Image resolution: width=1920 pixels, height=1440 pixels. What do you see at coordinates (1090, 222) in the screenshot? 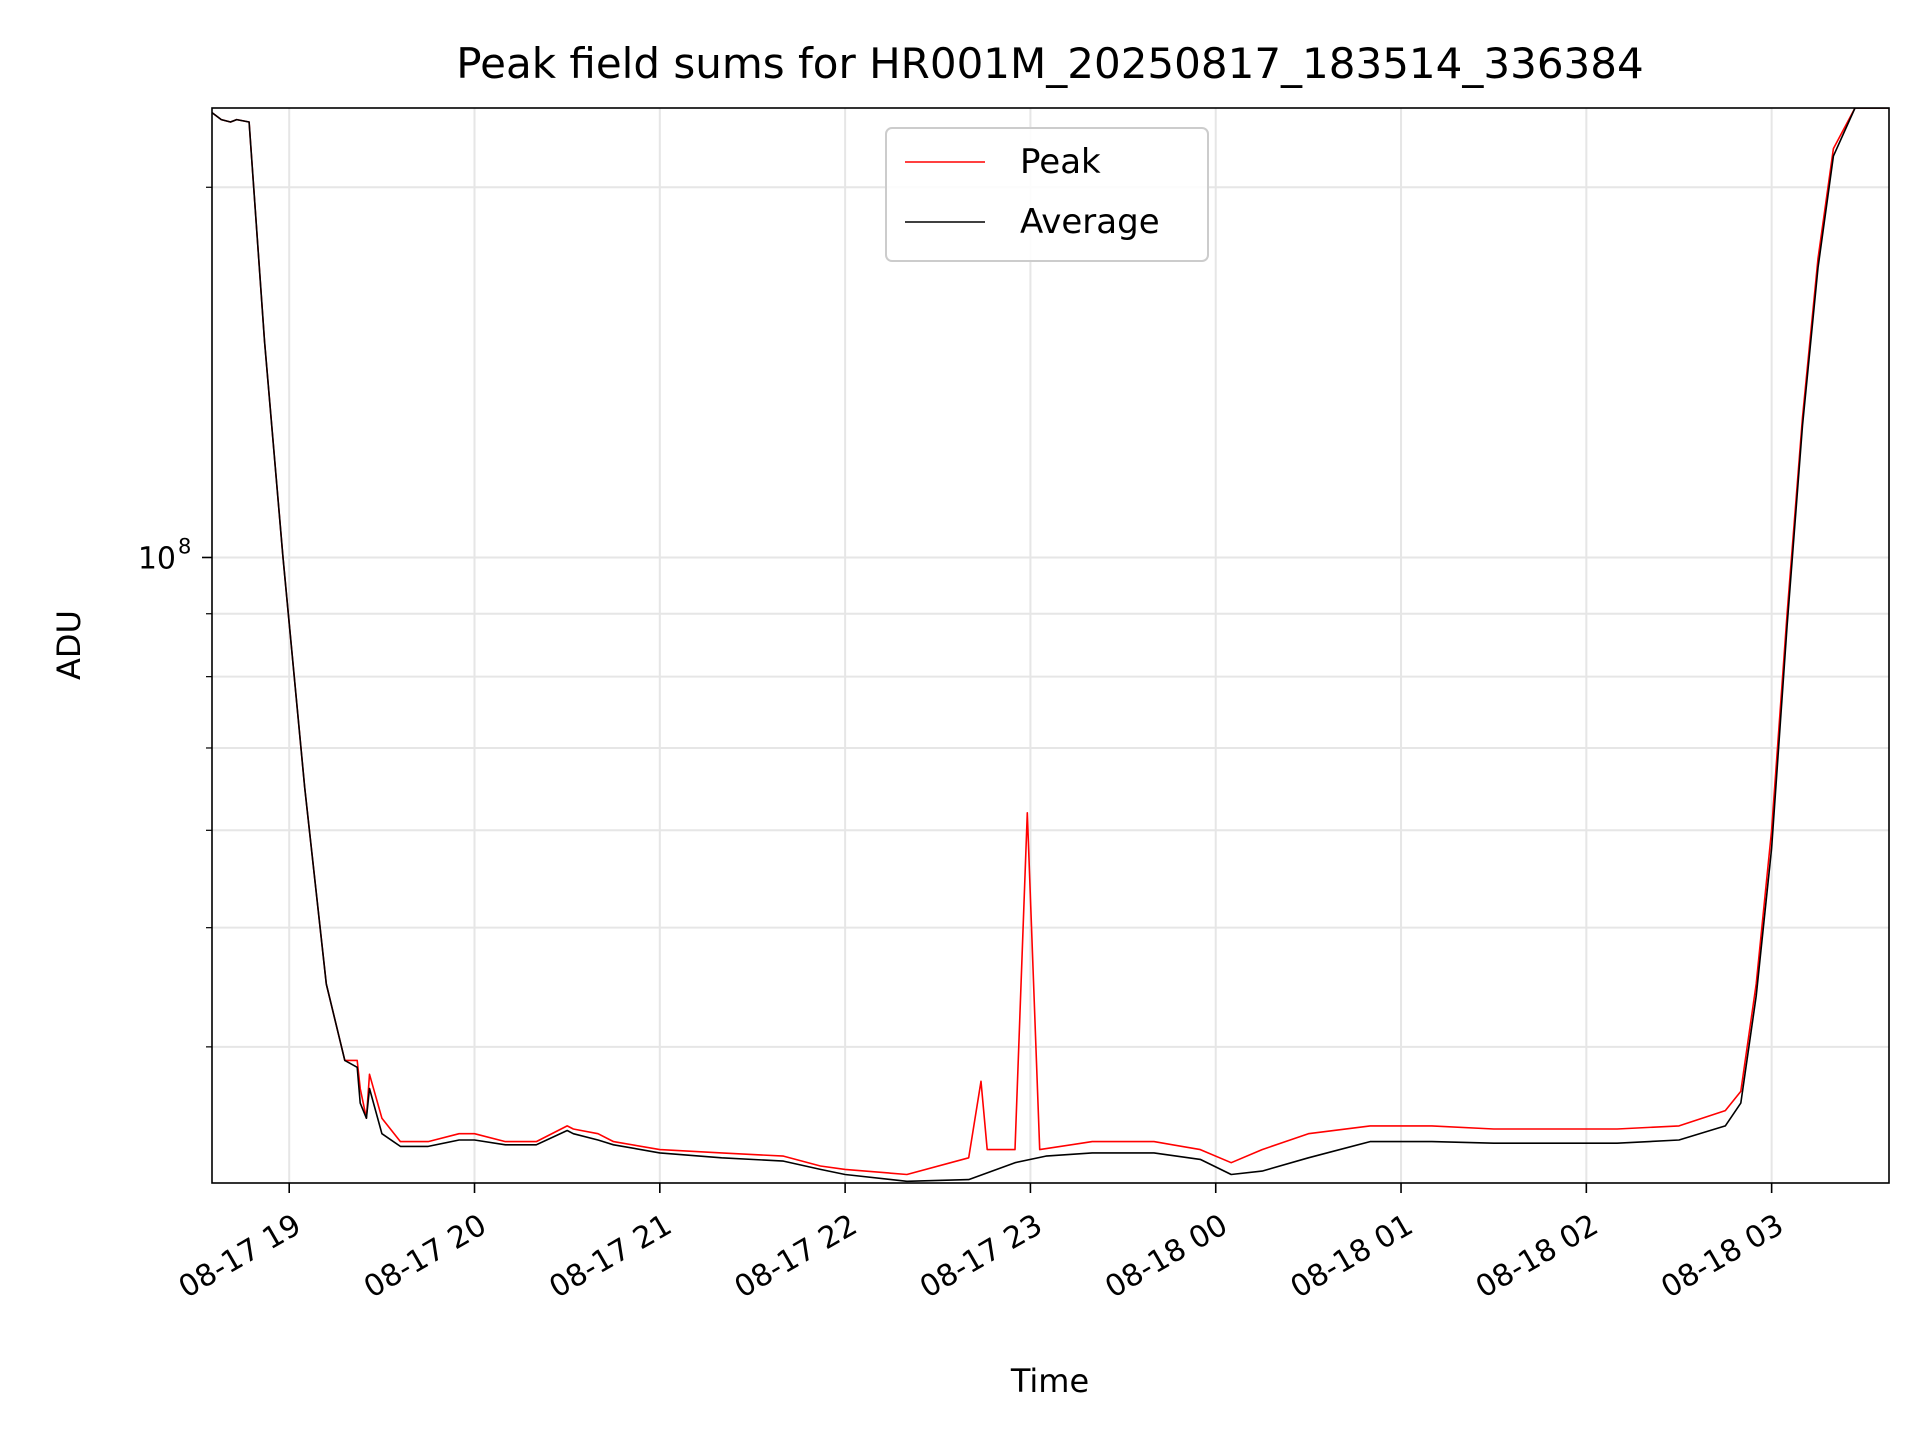
I see `legend-label-average: Average` at bounding box center [1090, 222].